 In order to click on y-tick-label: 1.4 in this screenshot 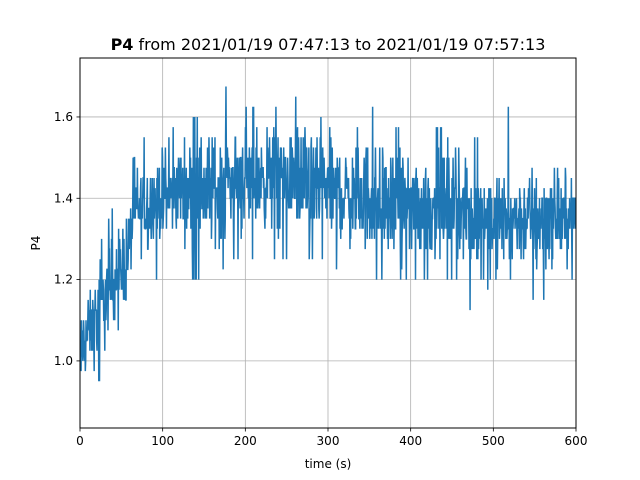, I will do `click(63, 198)`.